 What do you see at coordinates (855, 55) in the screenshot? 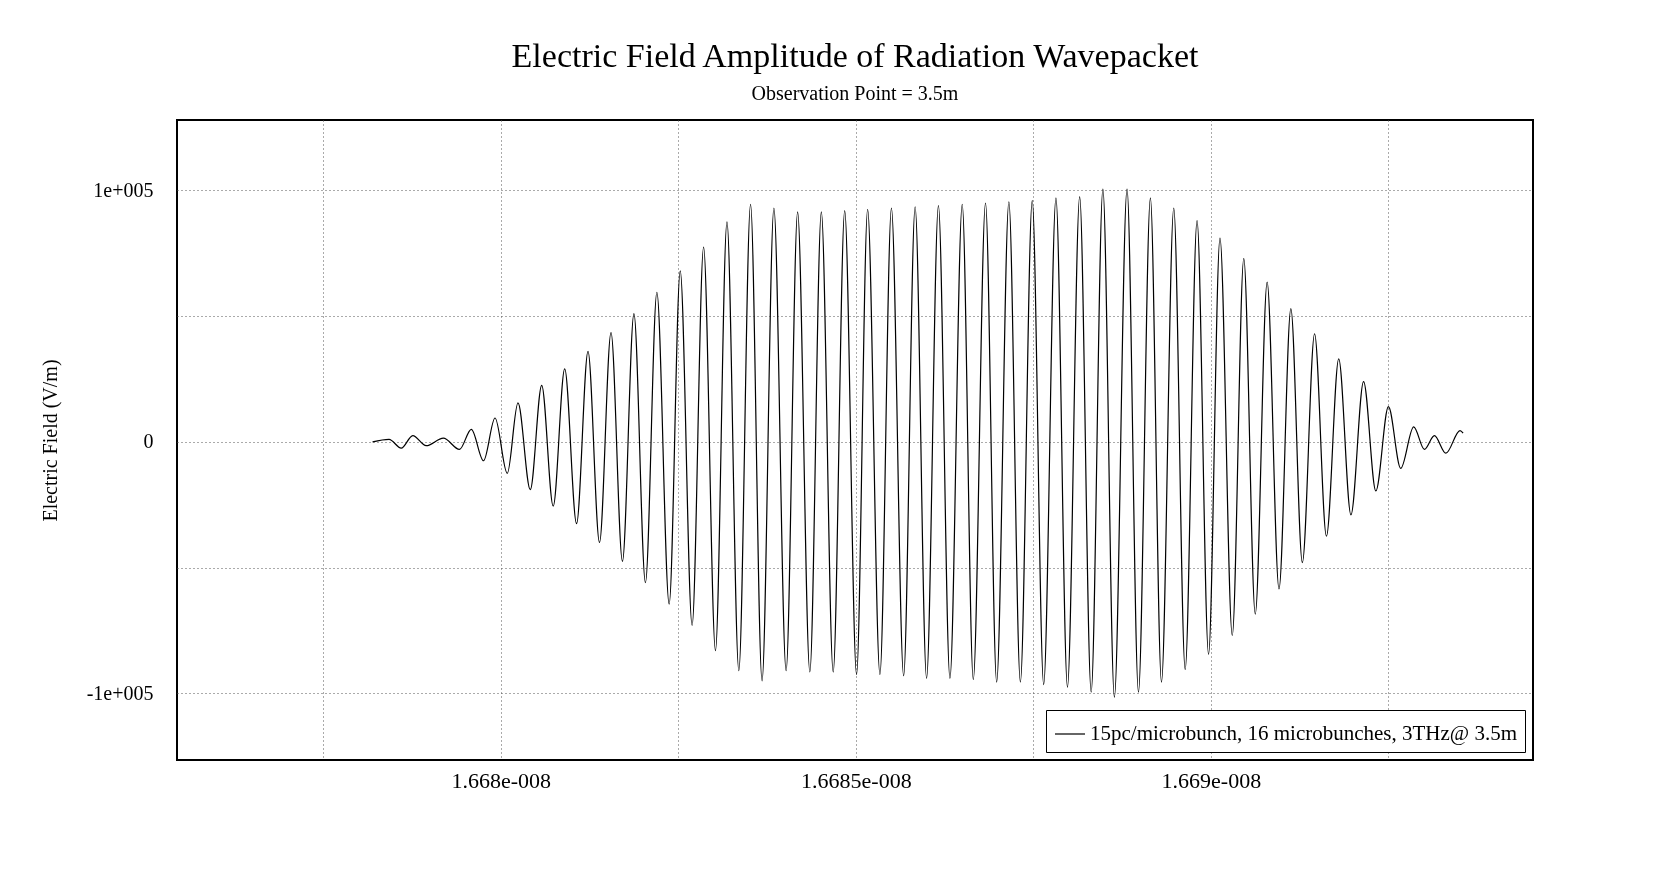
I see `chart-title: Electric Field Amplitude of Radiation Wavepacket` at bounding box center [855, 55].